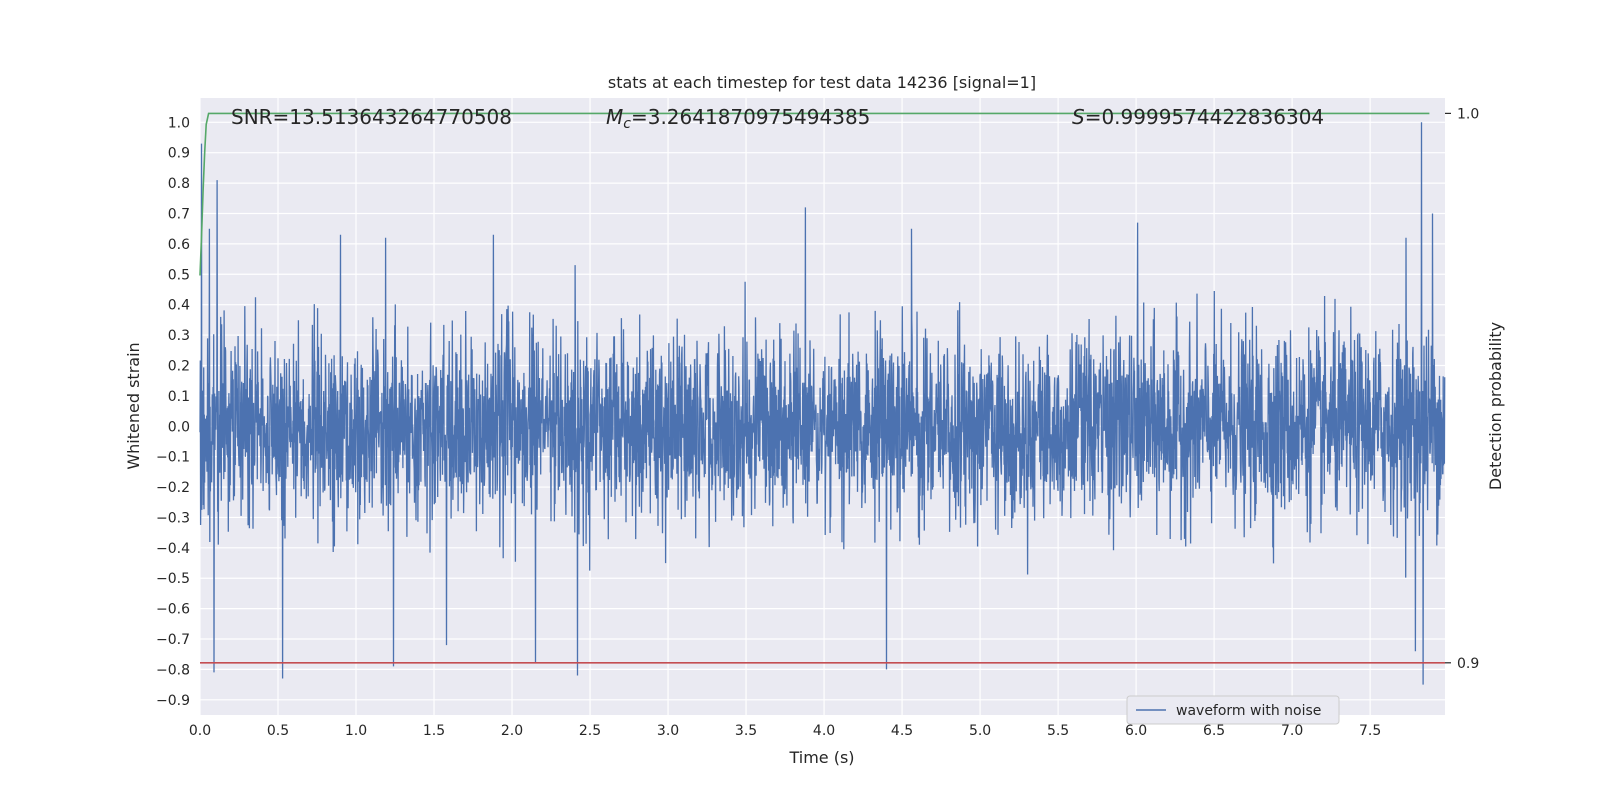  I want to click on legend: waveform with noise, so click(1233, 710).